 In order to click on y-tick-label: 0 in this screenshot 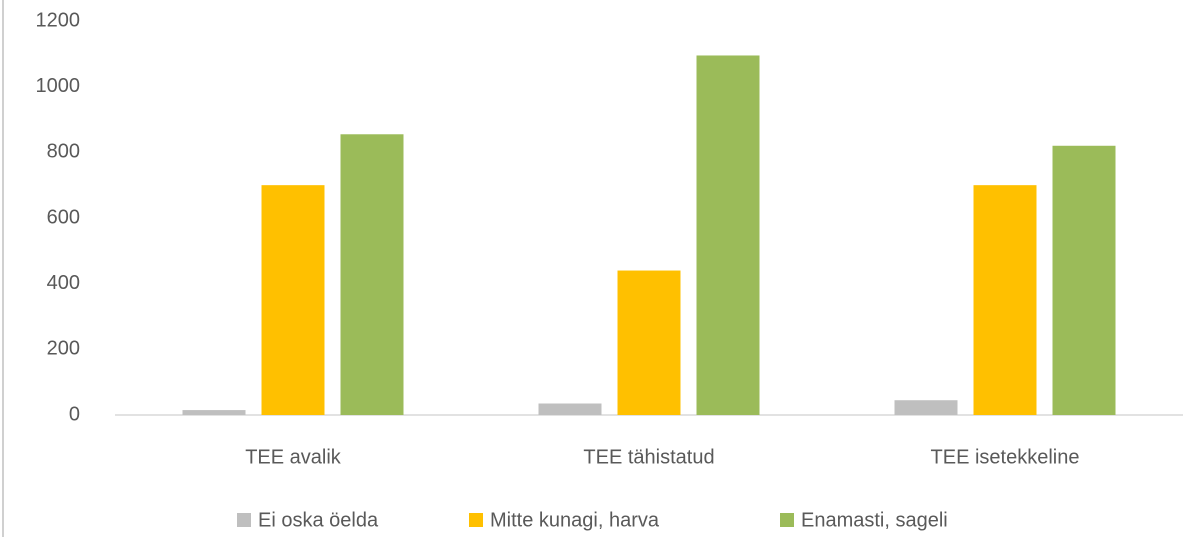, I will do `click(74, 414)`.